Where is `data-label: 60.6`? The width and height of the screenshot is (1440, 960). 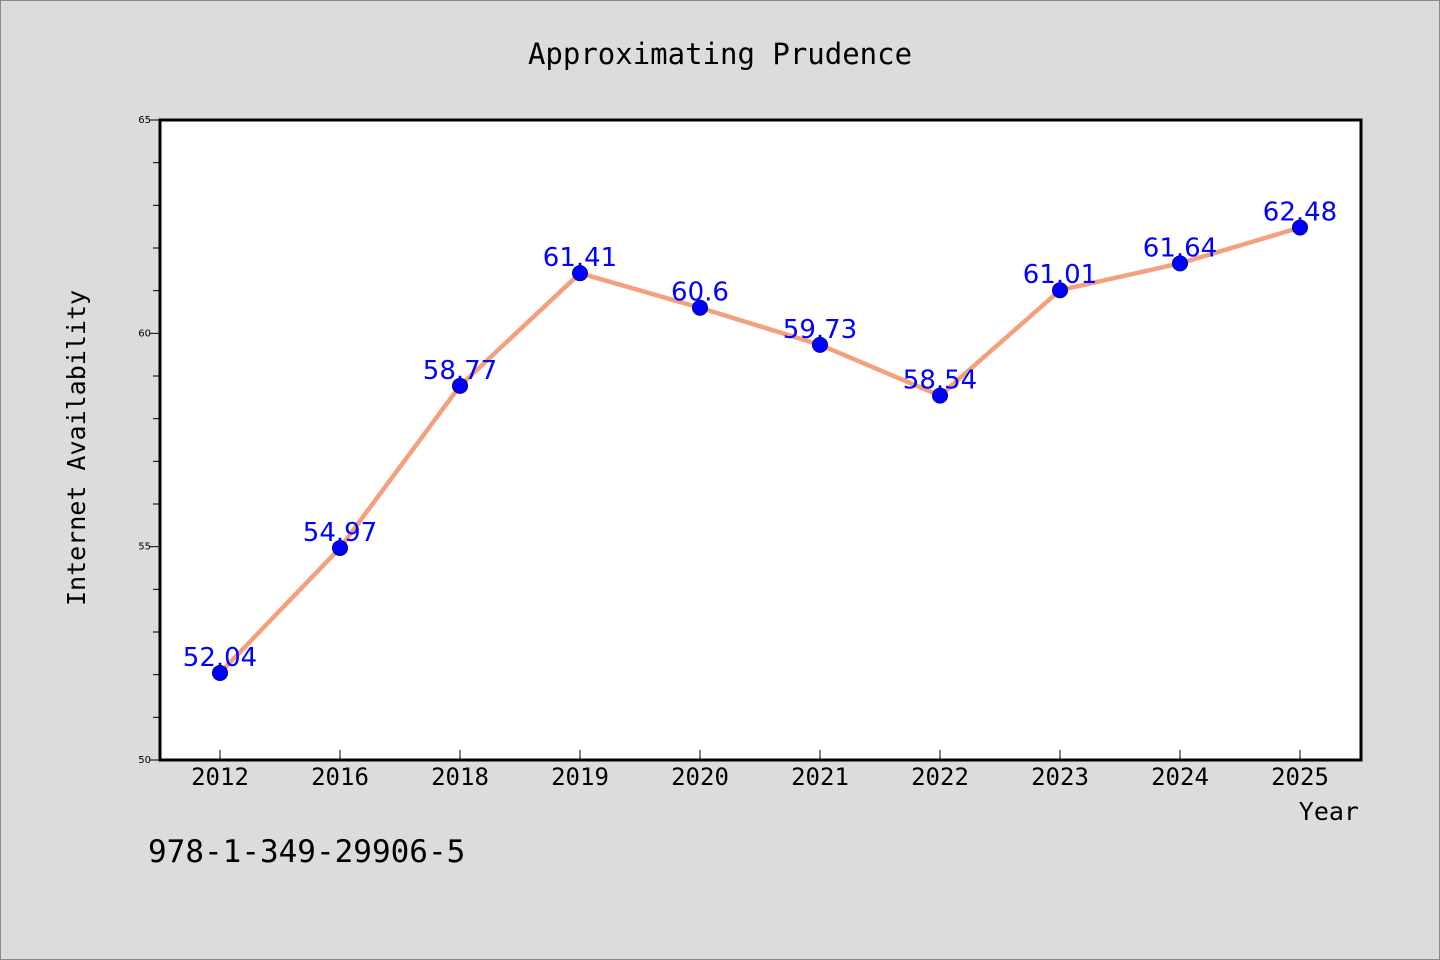
data-label: 60.6 is located at coordinates (700, 293).